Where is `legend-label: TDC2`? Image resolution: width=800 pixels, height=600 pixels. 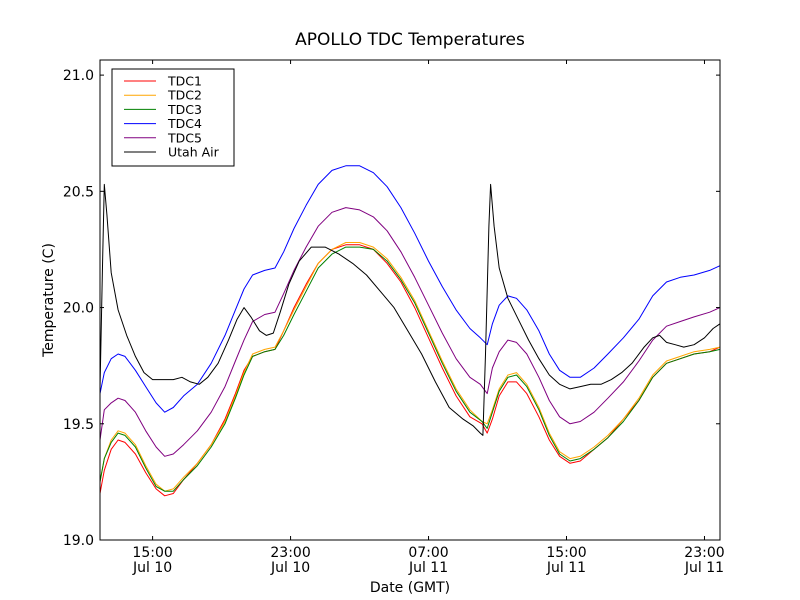
legend-label: TDC2 is located at coordinates (184, 95).